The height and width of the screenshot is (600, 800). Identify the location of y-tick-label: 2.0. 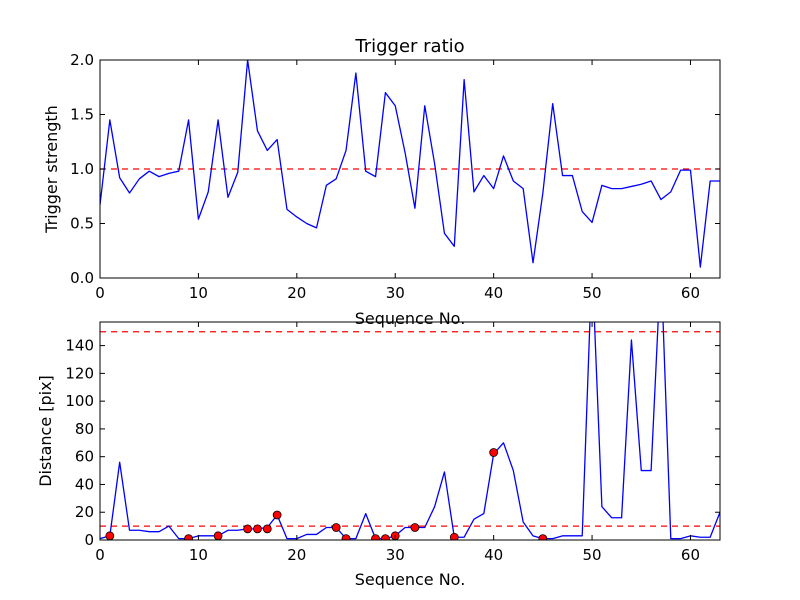
(82, 60).